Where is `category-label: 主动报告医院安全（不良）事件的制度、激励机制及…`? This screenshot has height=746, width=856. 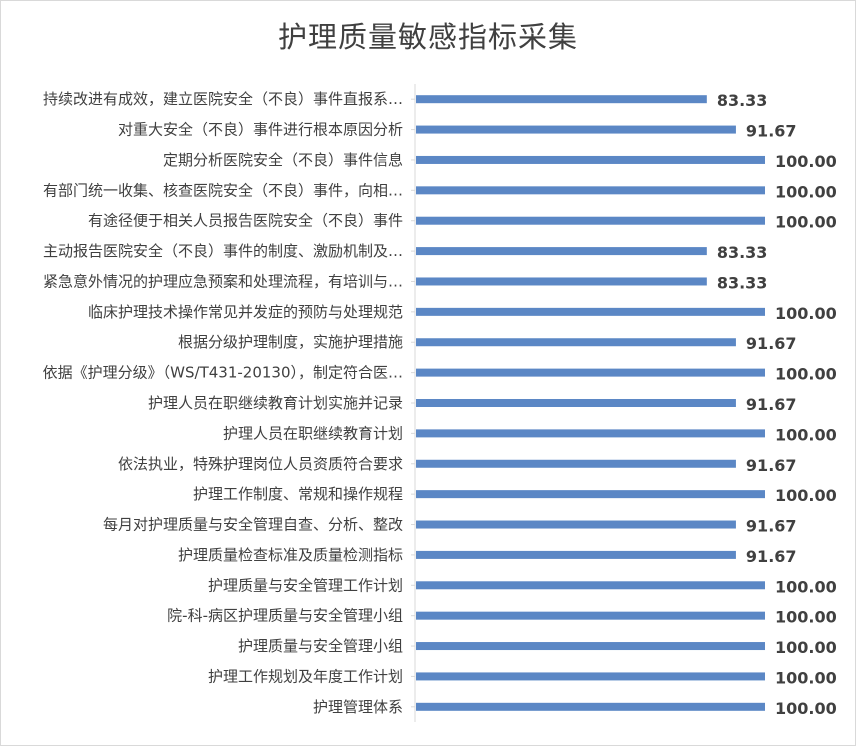 category-label: 主动报告医院安全（不良）事件的制度、激励机制及… is located at coordinates (223, 251).